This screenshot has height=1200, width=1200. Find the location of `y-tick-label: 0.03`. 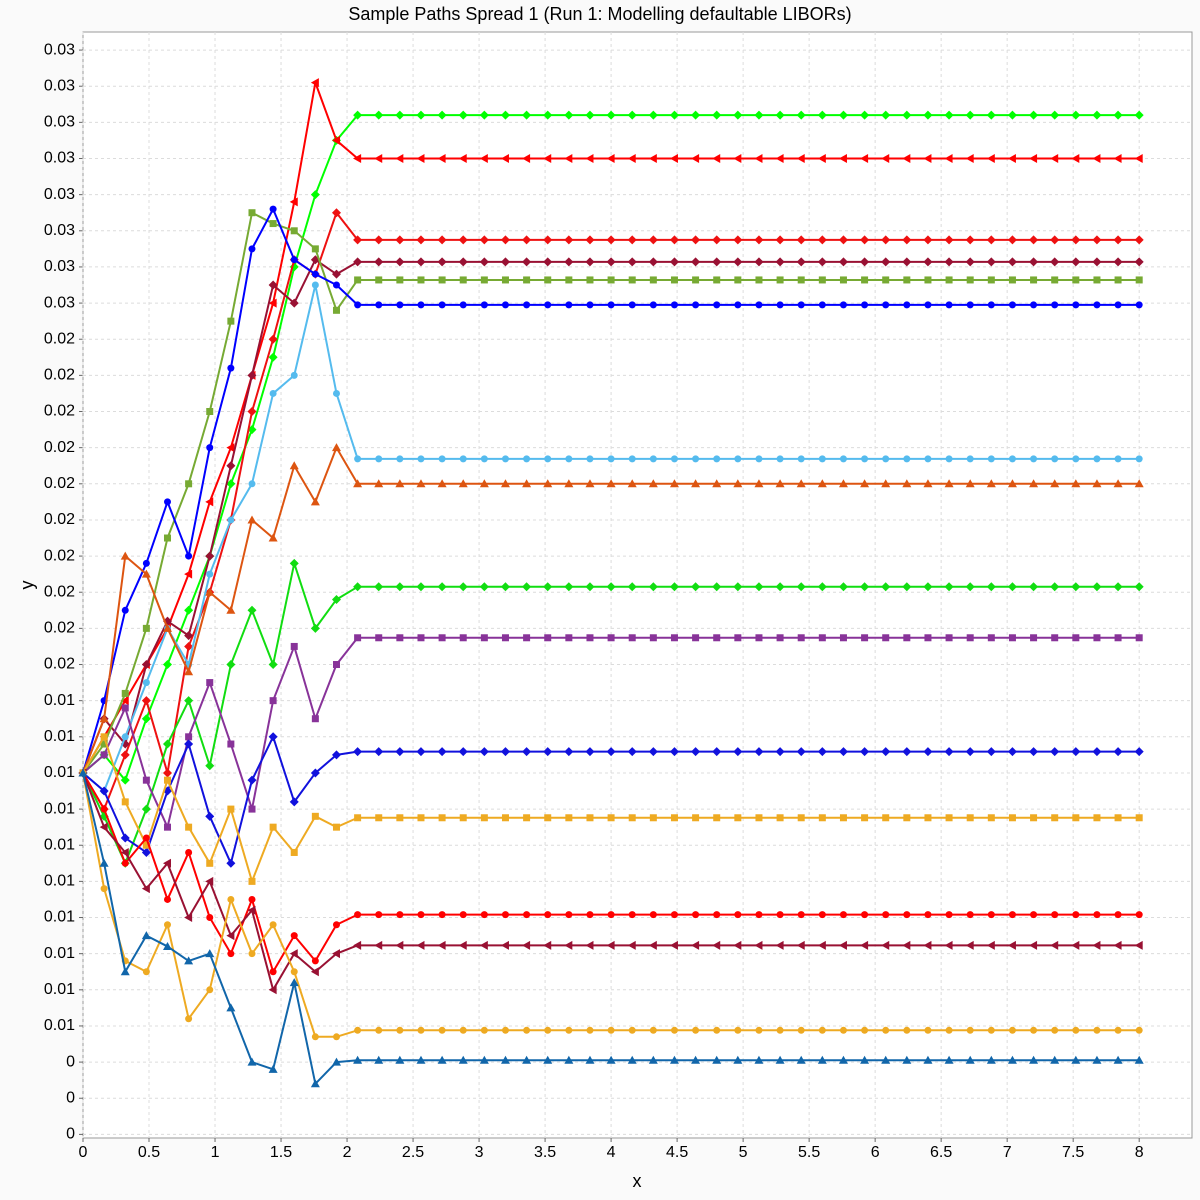

y-tick-label: 0.03 is located at coordinates (59, 194).